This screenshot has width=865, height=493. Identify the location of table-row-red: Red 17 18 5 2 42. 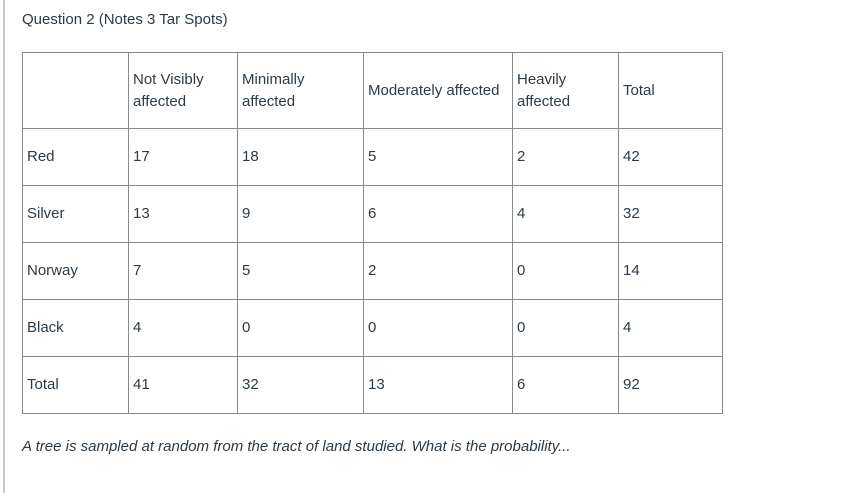
(372, 157).